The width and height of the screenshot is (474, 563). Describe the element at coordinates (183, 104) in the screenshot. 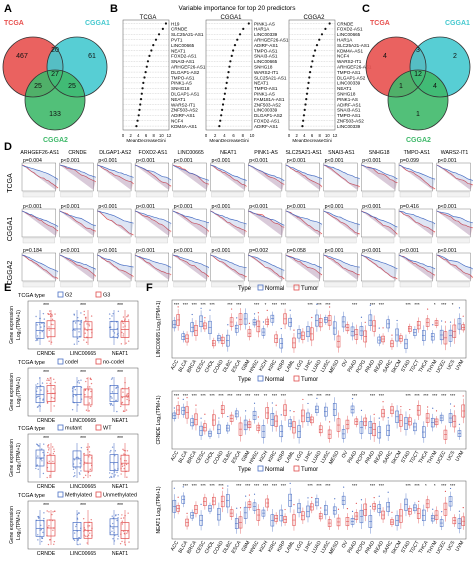

I see `importance-gene-label: WARS2-IT1` at that location.